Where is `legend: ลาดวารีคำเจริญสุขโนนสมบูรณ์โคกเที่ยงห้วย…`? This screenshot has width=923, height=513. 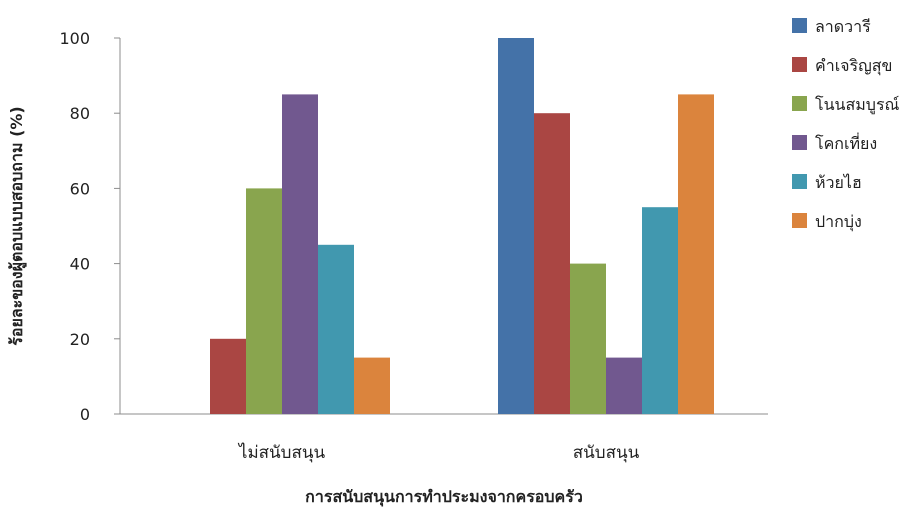
legend: ลาดวารีคำเจริญสุขโนนสมบูรณ์โคกเที่ยงห้วย… is located at coordinates (846, 124).